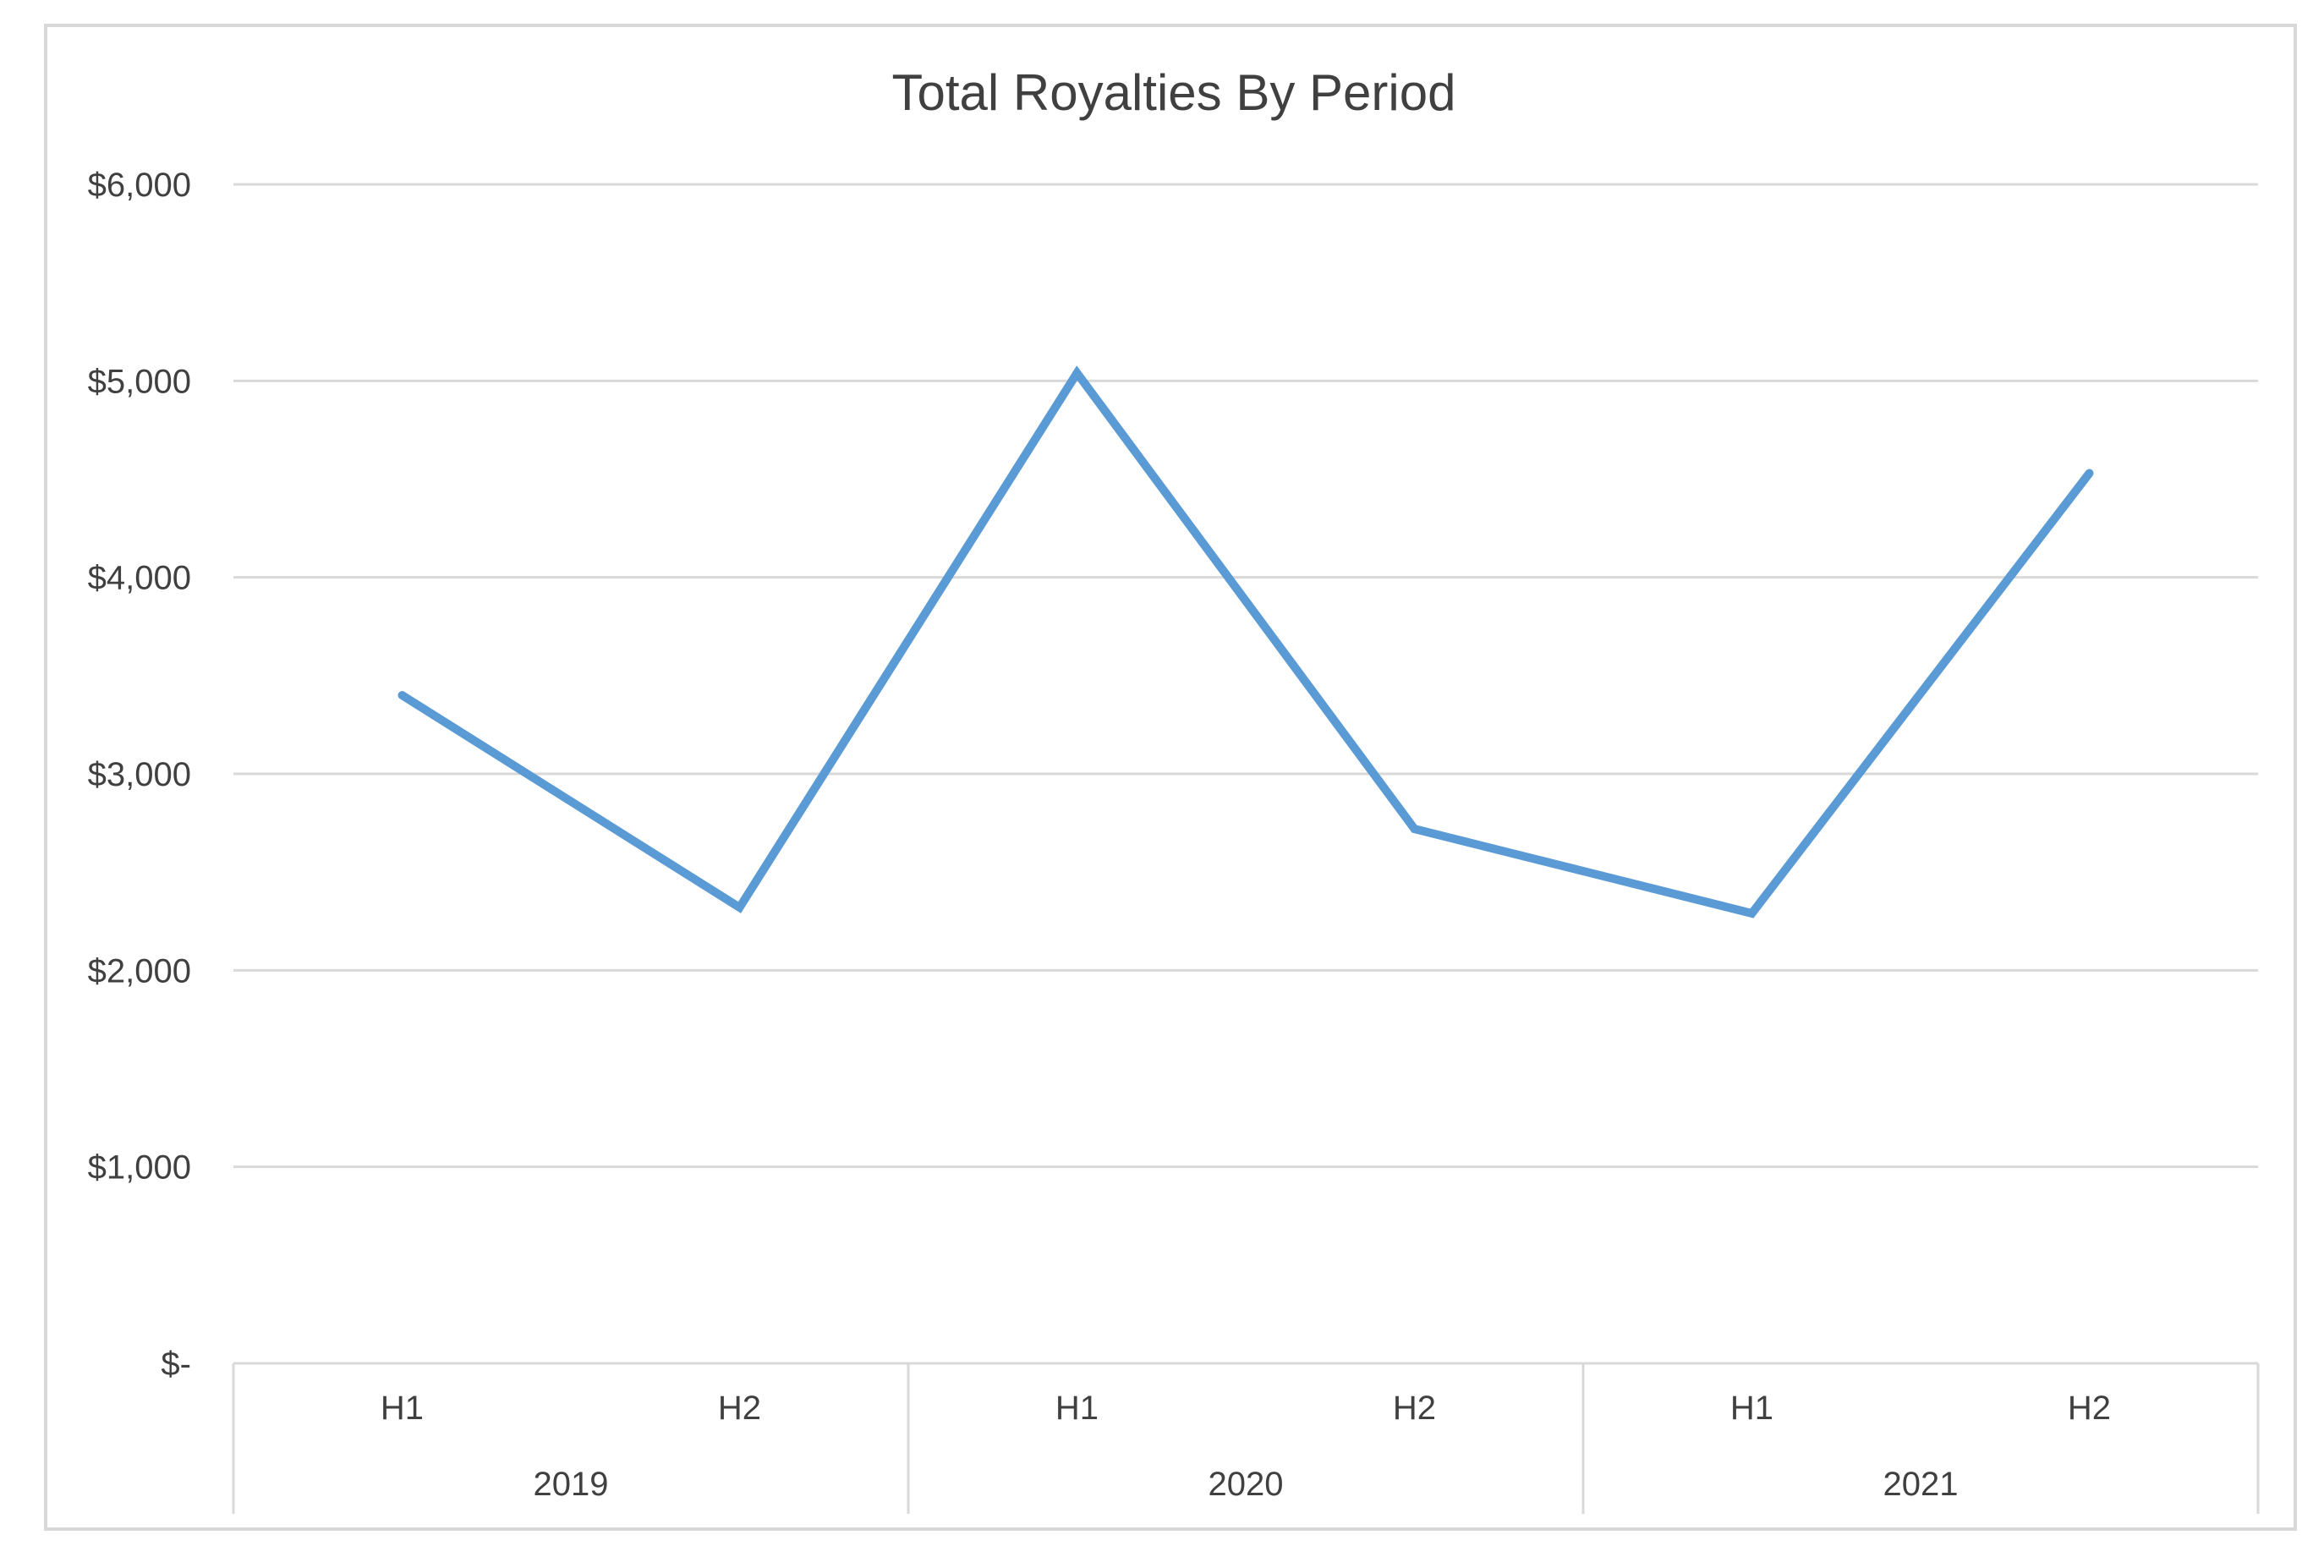  I want to click on y-axis-ticks: $- $1,000 $2,000 $3,000 $4,000 $5,000 $6,000, so click(139, 775).